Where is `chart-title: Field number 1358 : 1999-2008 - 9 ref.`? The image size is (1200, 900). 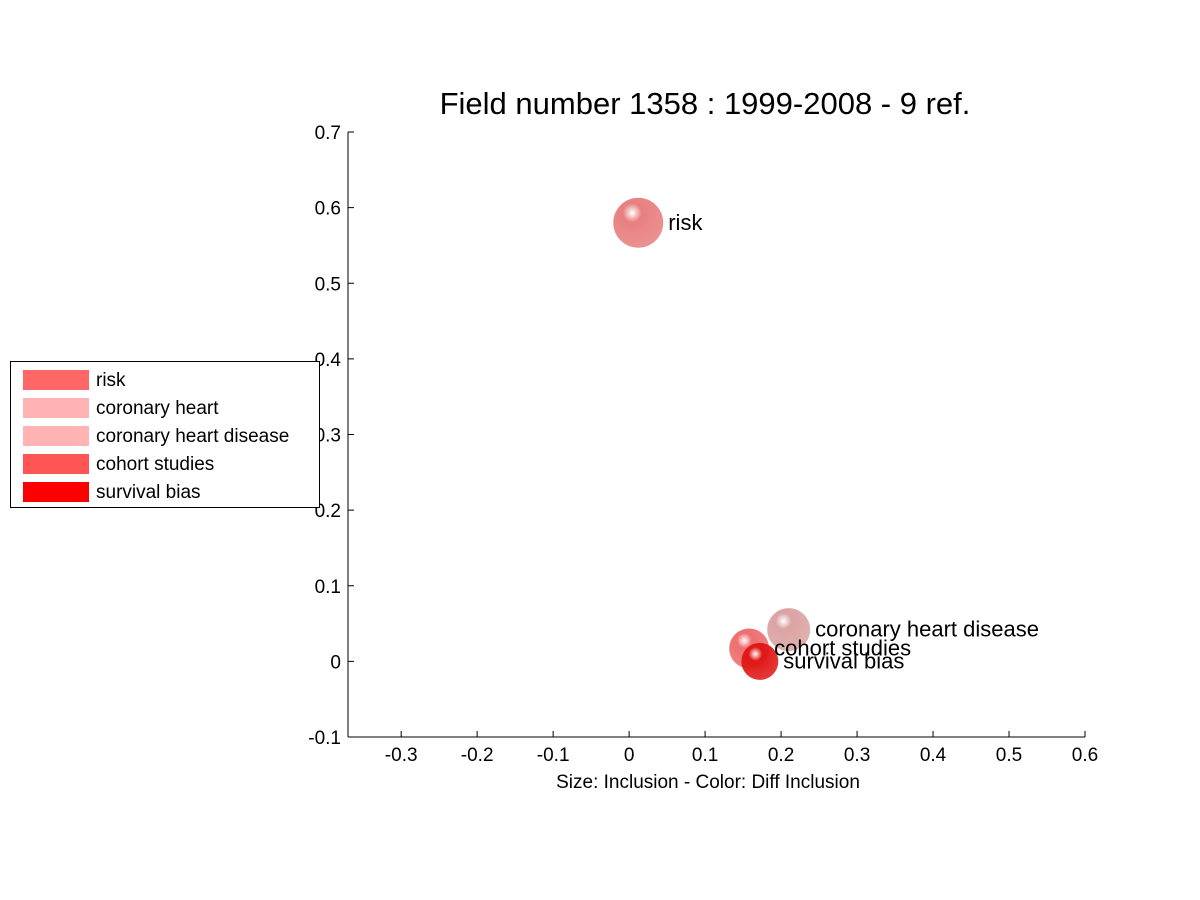 chart-title: Field number 1358 : 1999-2008 - 9 ref. is located at coordinates (705, 103).